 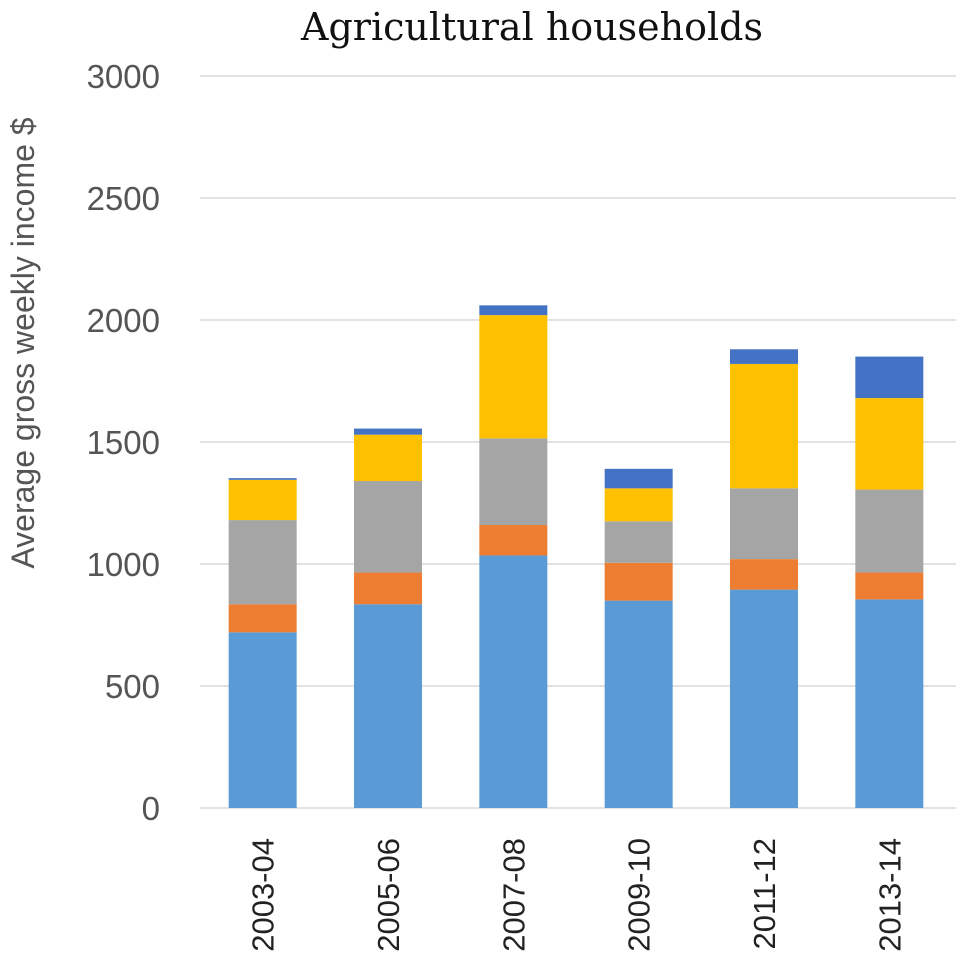 I want to click on x-tick-label: 2003-04, so click(x=263, y=895).